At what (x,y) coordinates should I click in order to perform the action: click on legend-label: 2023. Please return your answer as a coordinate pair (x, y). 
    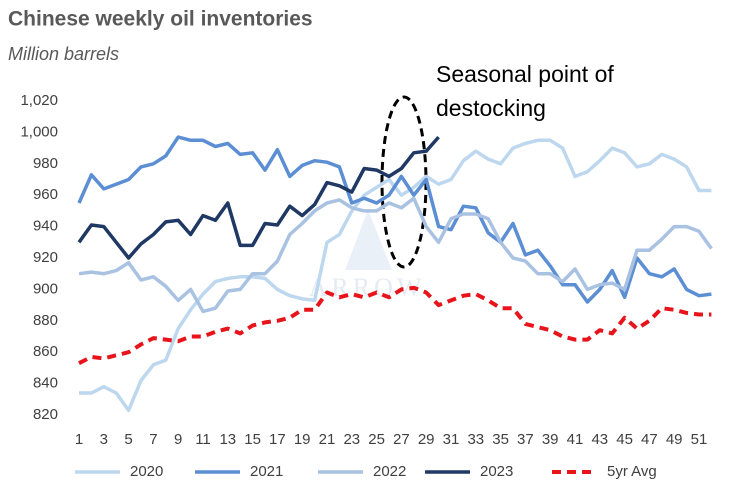
    Looking at the image, I should click on (496, 471).